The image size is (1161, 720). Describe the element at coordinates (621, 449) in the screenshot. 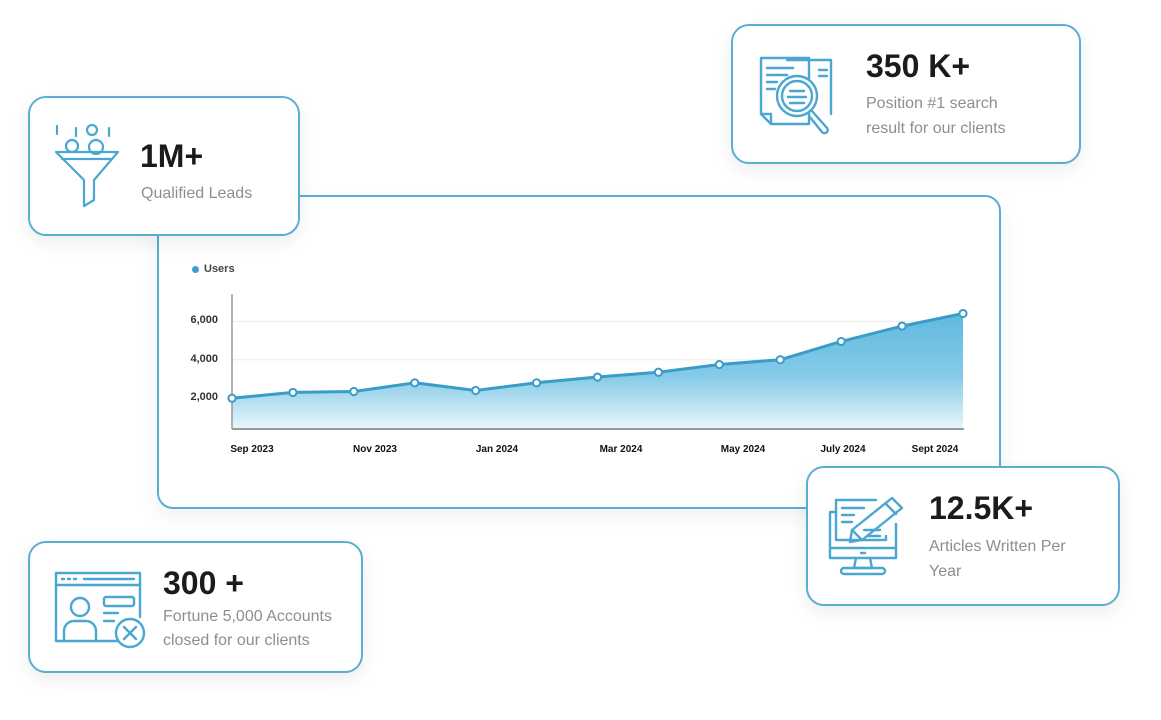

I see `x-tick-label: Mar 2024` at that location.